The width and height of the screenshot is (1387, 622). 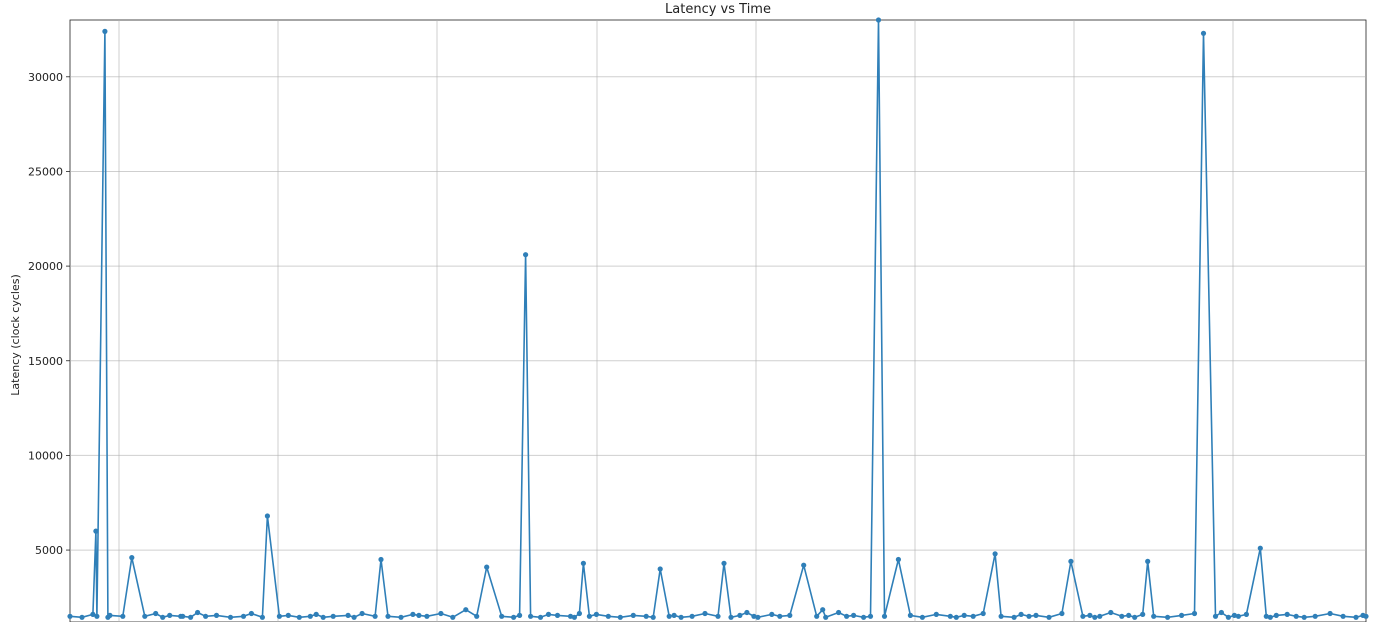 I want to click on y-tick-label: 10000, so click(x=45, y=455).